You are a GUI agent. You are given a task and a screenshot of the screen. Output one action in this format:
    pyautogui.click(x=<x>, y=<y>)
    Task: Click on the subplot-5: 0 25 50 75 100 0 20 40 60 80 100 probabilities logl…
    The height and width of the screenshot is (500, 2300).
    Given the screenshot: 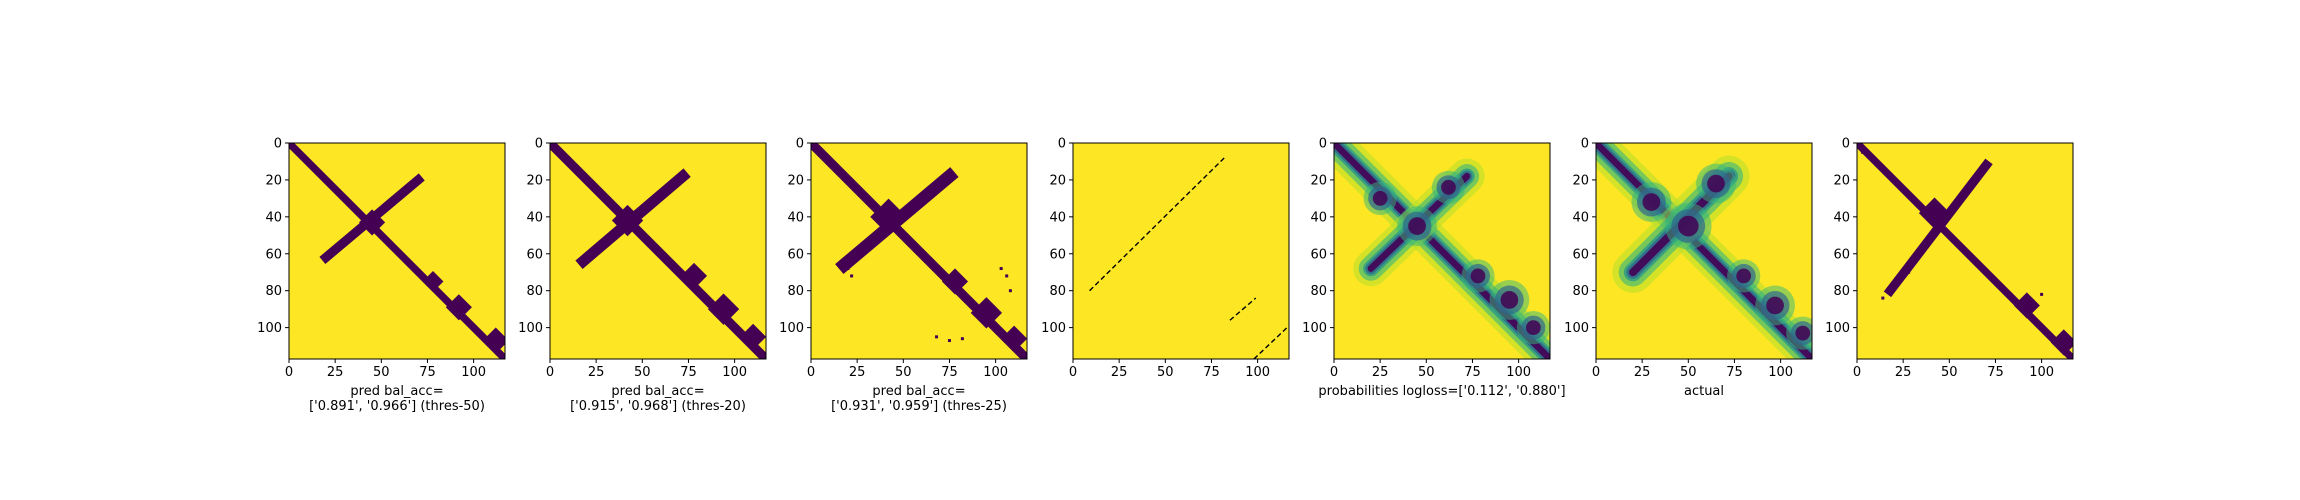 What is the action you would take?
    pyautogui.click(x=1433, y=268)
    